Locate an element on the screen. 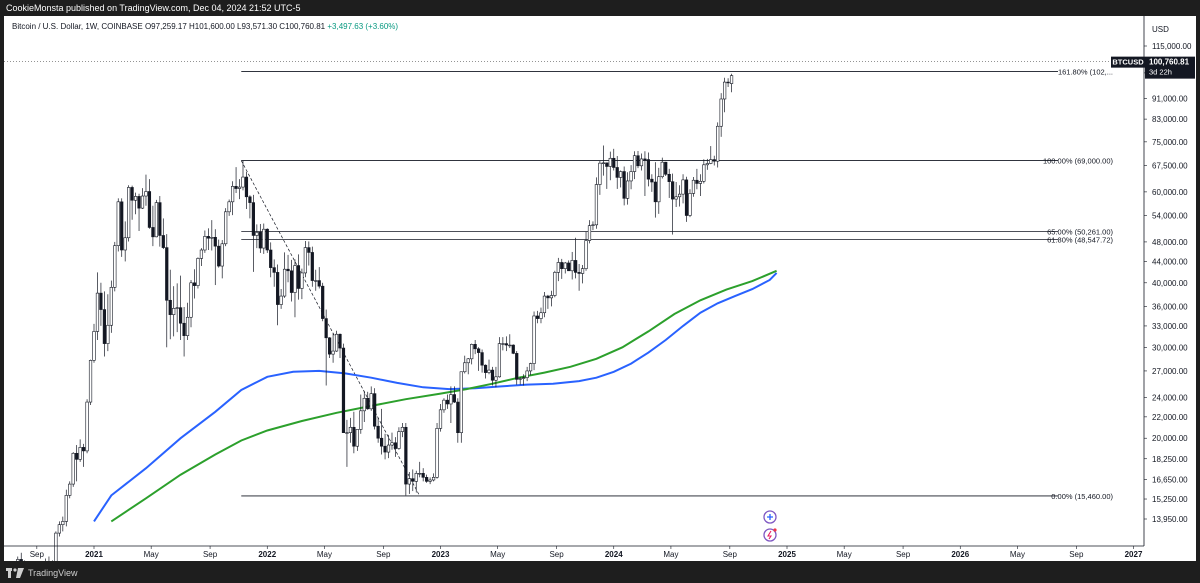  price-tick-label: 30,000.00 is located at coordinates (1170, 347).